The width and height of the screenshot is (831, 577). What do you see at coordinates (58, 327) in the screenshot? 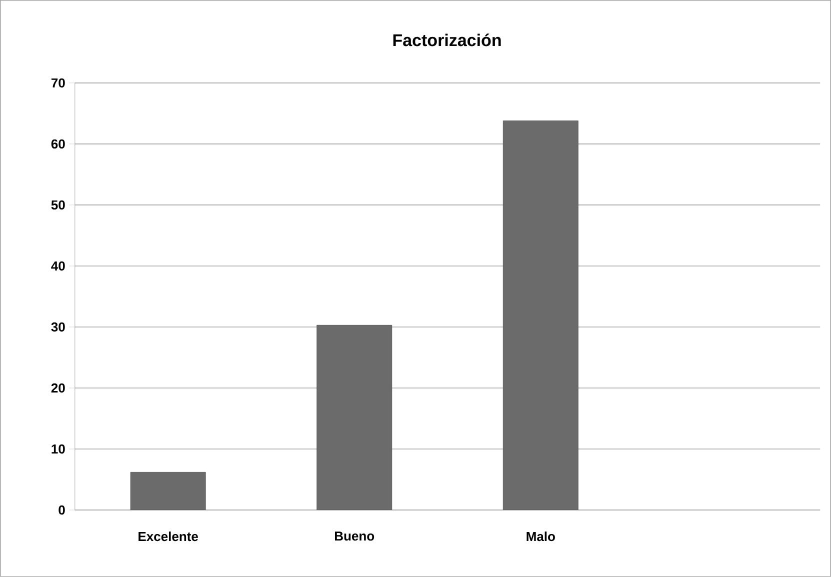
I see `y-tick-label: 30` at bounding box center [58, 327].